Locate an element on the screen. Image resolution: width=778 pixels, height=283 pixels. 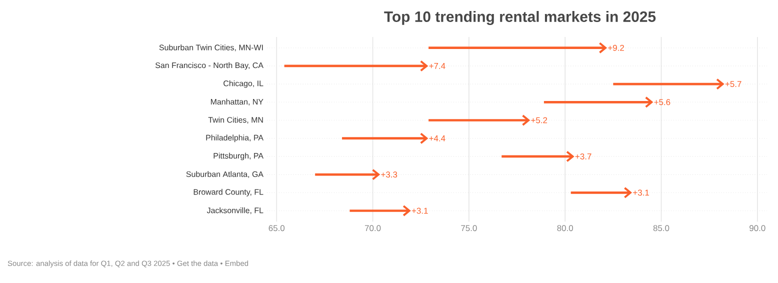
x-tick-label: 65.0 is located at coordinates (276, 228).